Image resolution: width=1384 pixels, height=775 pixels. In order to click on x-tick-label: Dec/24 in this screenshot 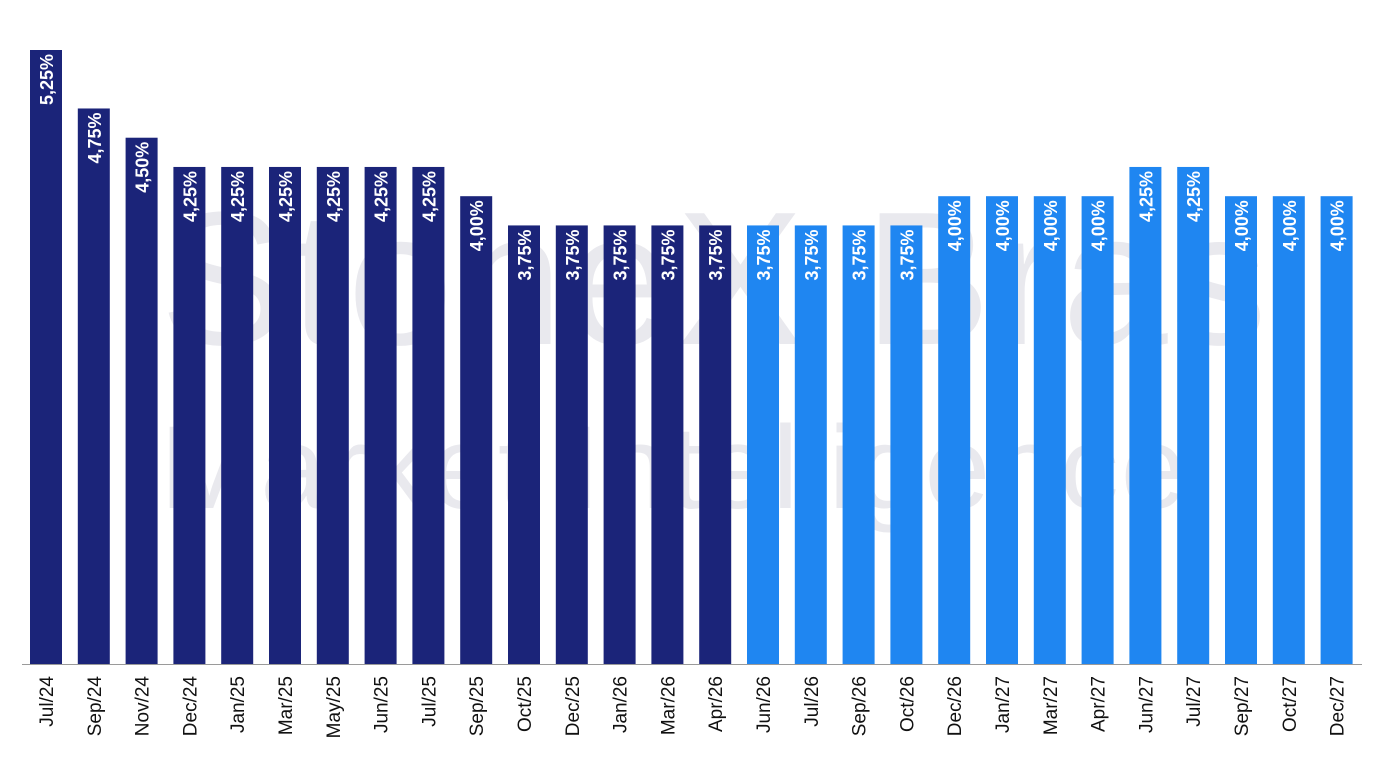, I will do `click(190, 706)`.